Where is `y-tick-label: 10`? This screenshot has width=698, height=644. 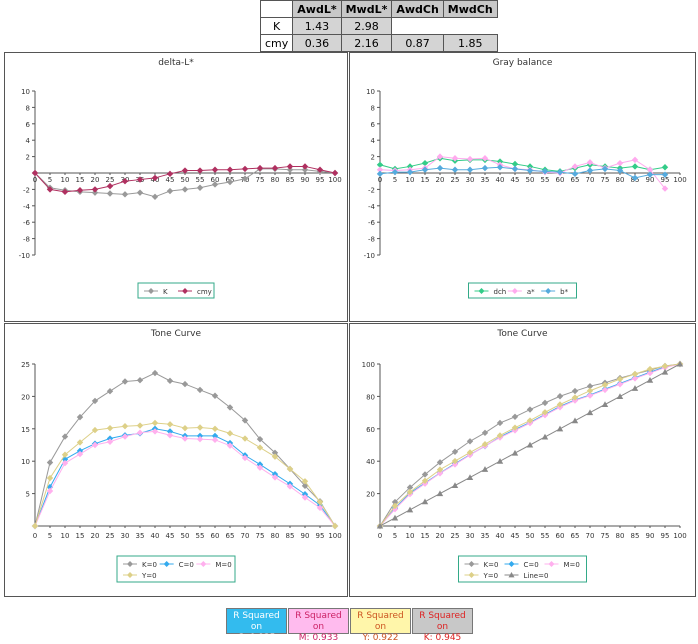 y-tick-label: 10 is located at coordinates (370, 92).